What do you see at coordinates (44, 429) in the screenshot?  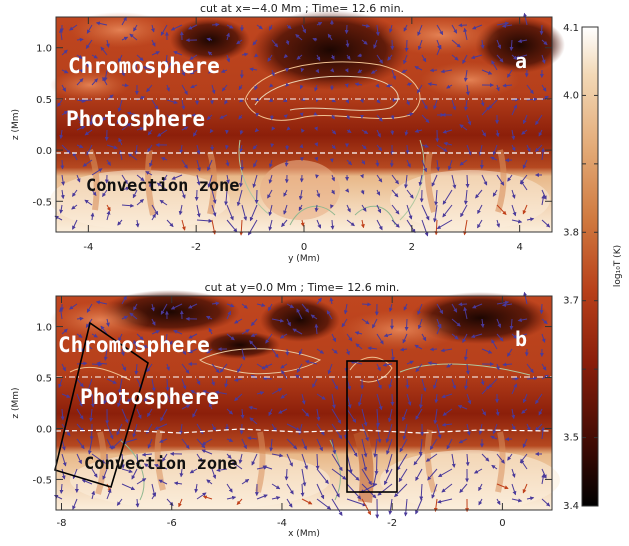 I see `panel-b-ytick-label: 0.0` at bounding box center [44, 429].